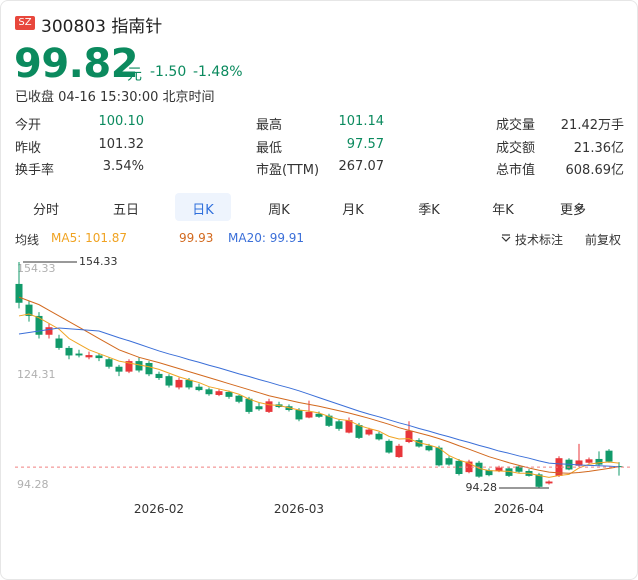  I want to click on ma5-name: MA5, so click(64, 238).